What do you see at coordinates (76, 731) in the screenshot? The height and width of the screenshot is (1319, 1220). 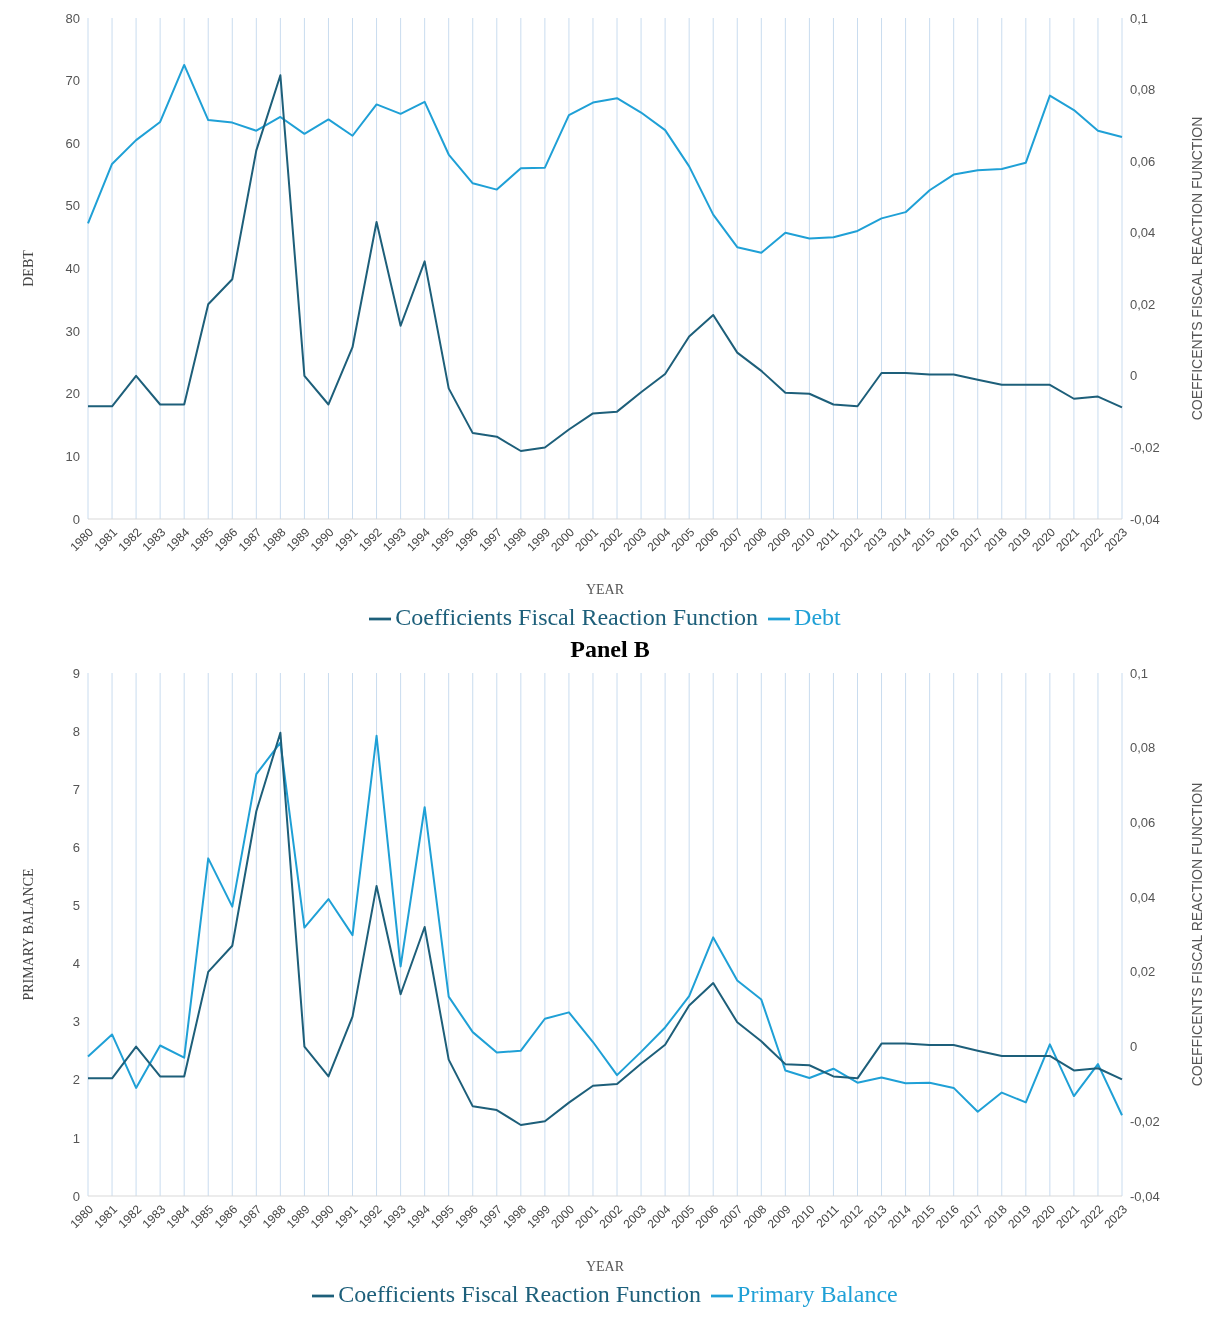 I see `y-tick-label: 8` at bounding box center [76, 731].